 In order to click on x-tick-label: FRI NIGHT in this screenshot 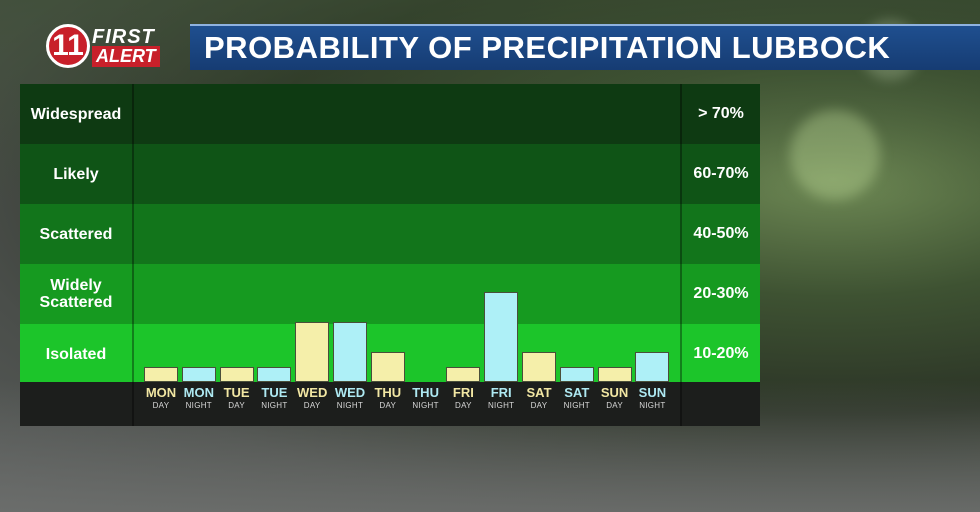, I will do `click(501, 399)`.